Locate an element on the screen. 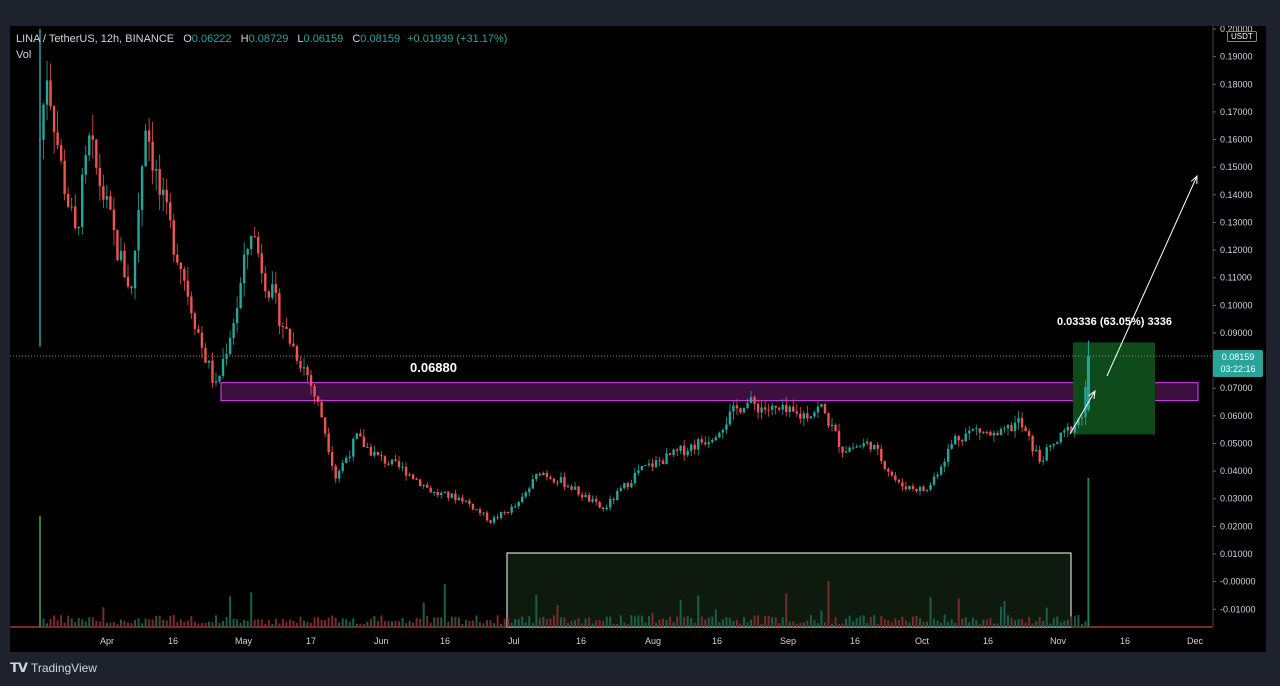  symbol-name: LINA / TetherUS, 12h, BINANCE is located at coordinates (95, 39).